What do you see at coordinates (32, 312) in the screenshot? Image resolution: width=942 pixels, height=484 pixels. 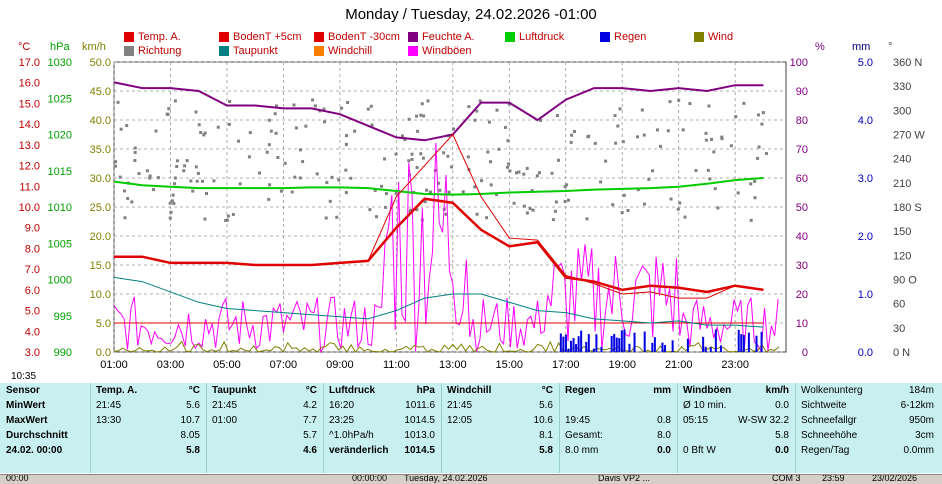 I see `y-temp-tick: 5.0` at bounding box center [32, 312].